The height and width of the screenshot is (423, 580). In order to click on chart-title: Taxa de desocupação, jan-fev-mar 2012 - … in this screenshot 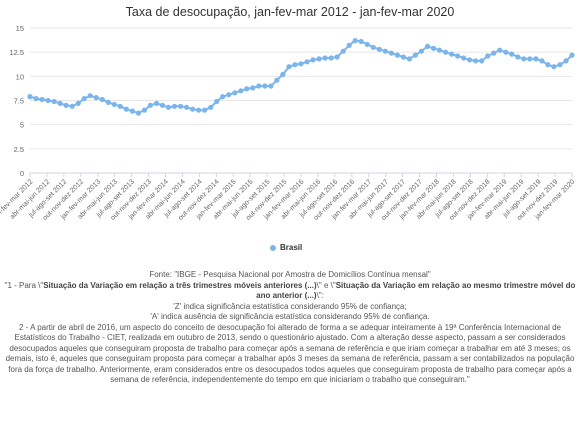, I will do `click(290, 12)`.